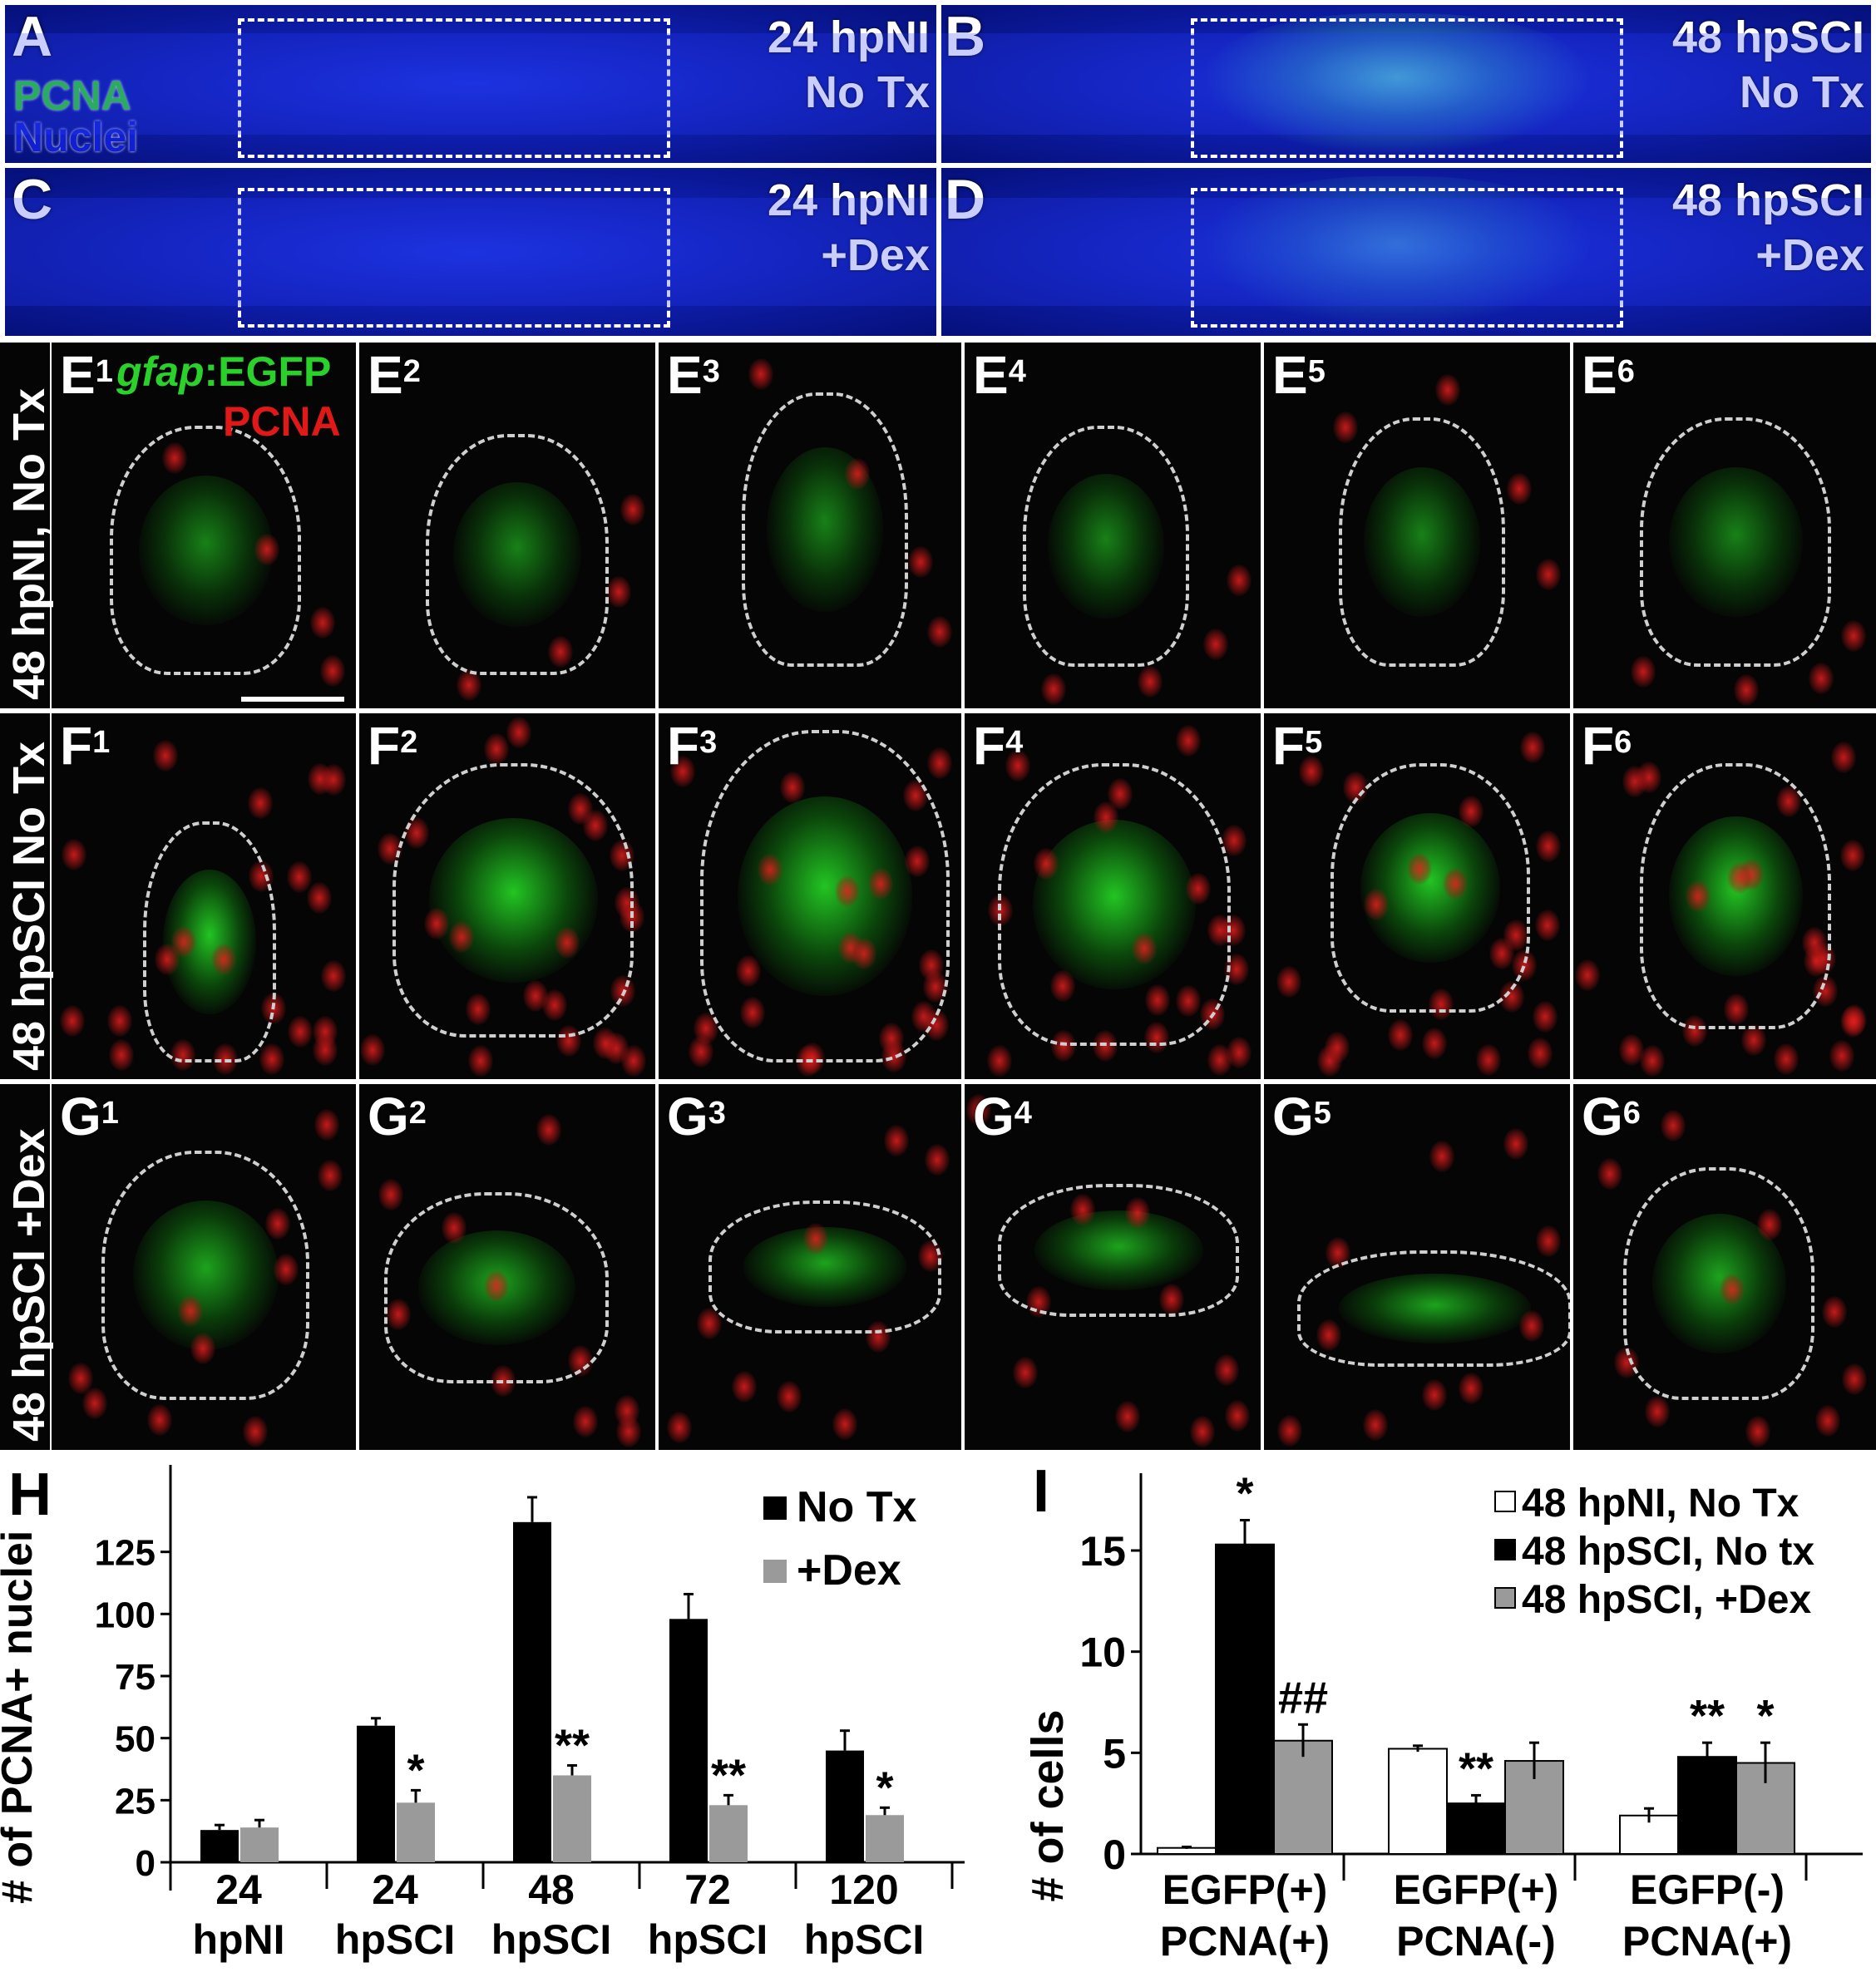 The height and width of the screenshot is (1977, 1876). I want to click on x-tick-label: PCNA(+), so click(1245, 1942).